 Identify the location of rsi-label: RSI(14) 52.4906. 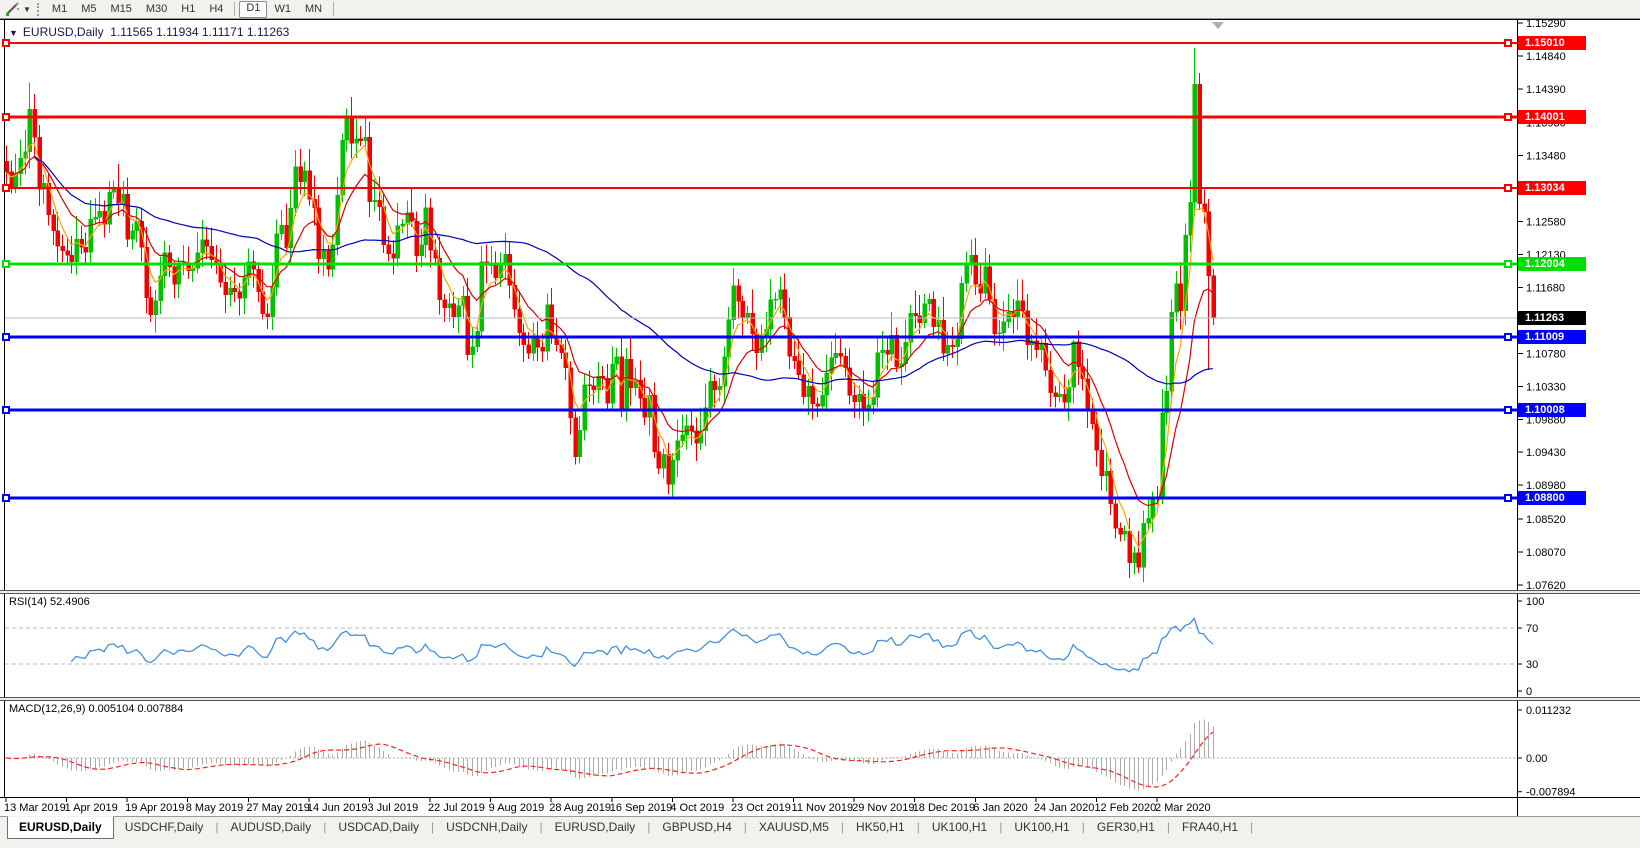
(49, 602).